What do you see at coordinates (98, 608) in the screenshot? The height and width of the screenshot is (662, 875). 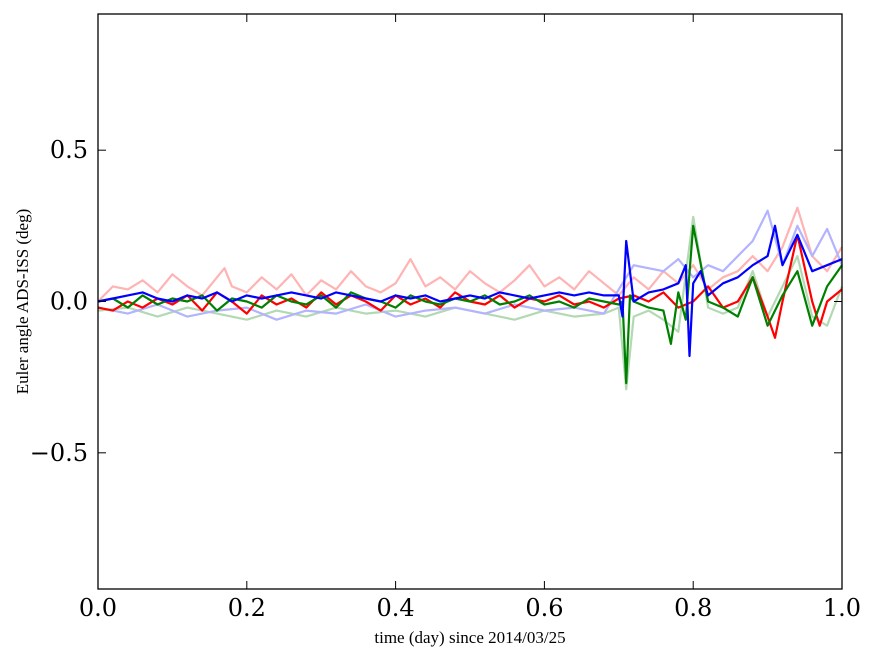 I see `x-tick-label: 0.0` at bounding box center [98, 608].